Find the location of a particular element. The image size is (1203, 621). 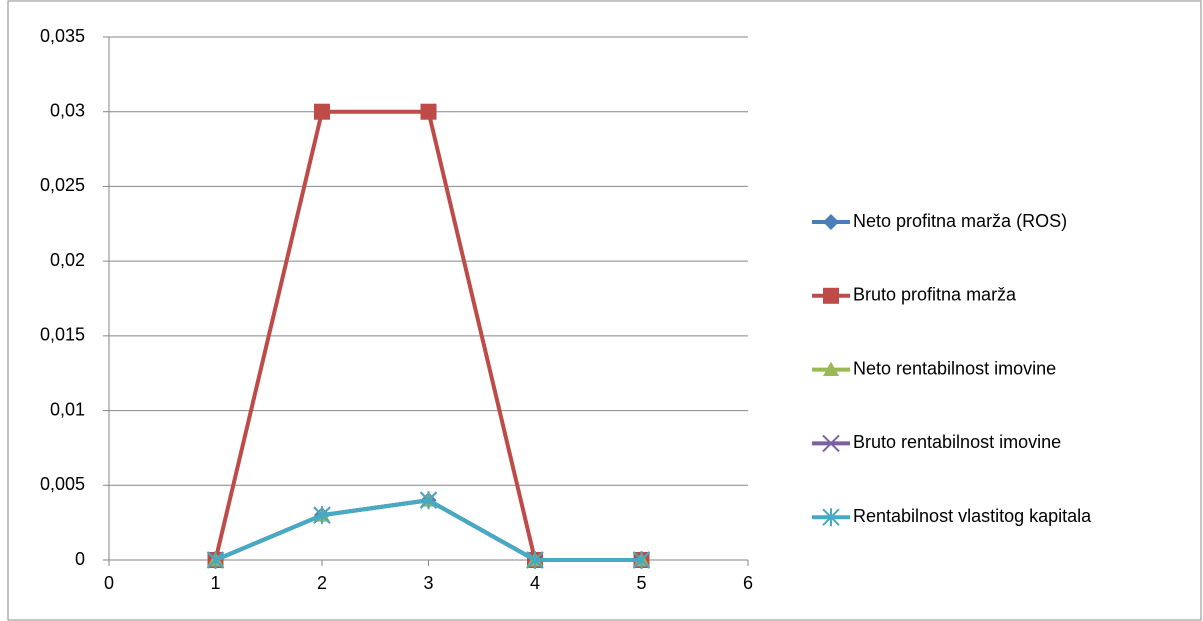

x-tick-label: 5 is located at coordinates (641, 583).